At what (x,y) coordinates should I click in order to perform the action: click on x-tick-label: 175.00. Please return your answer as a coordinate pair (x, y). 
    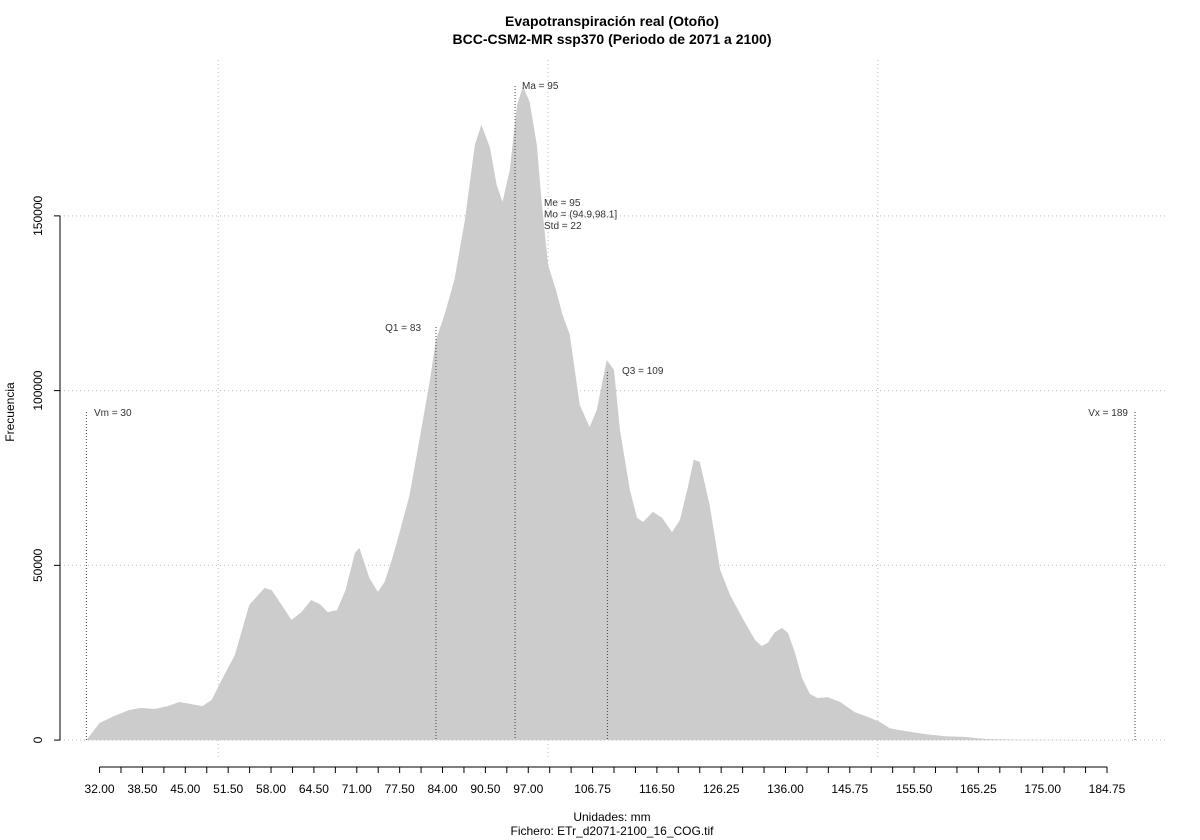
    Looking at the image, I should click on (1042, 789).